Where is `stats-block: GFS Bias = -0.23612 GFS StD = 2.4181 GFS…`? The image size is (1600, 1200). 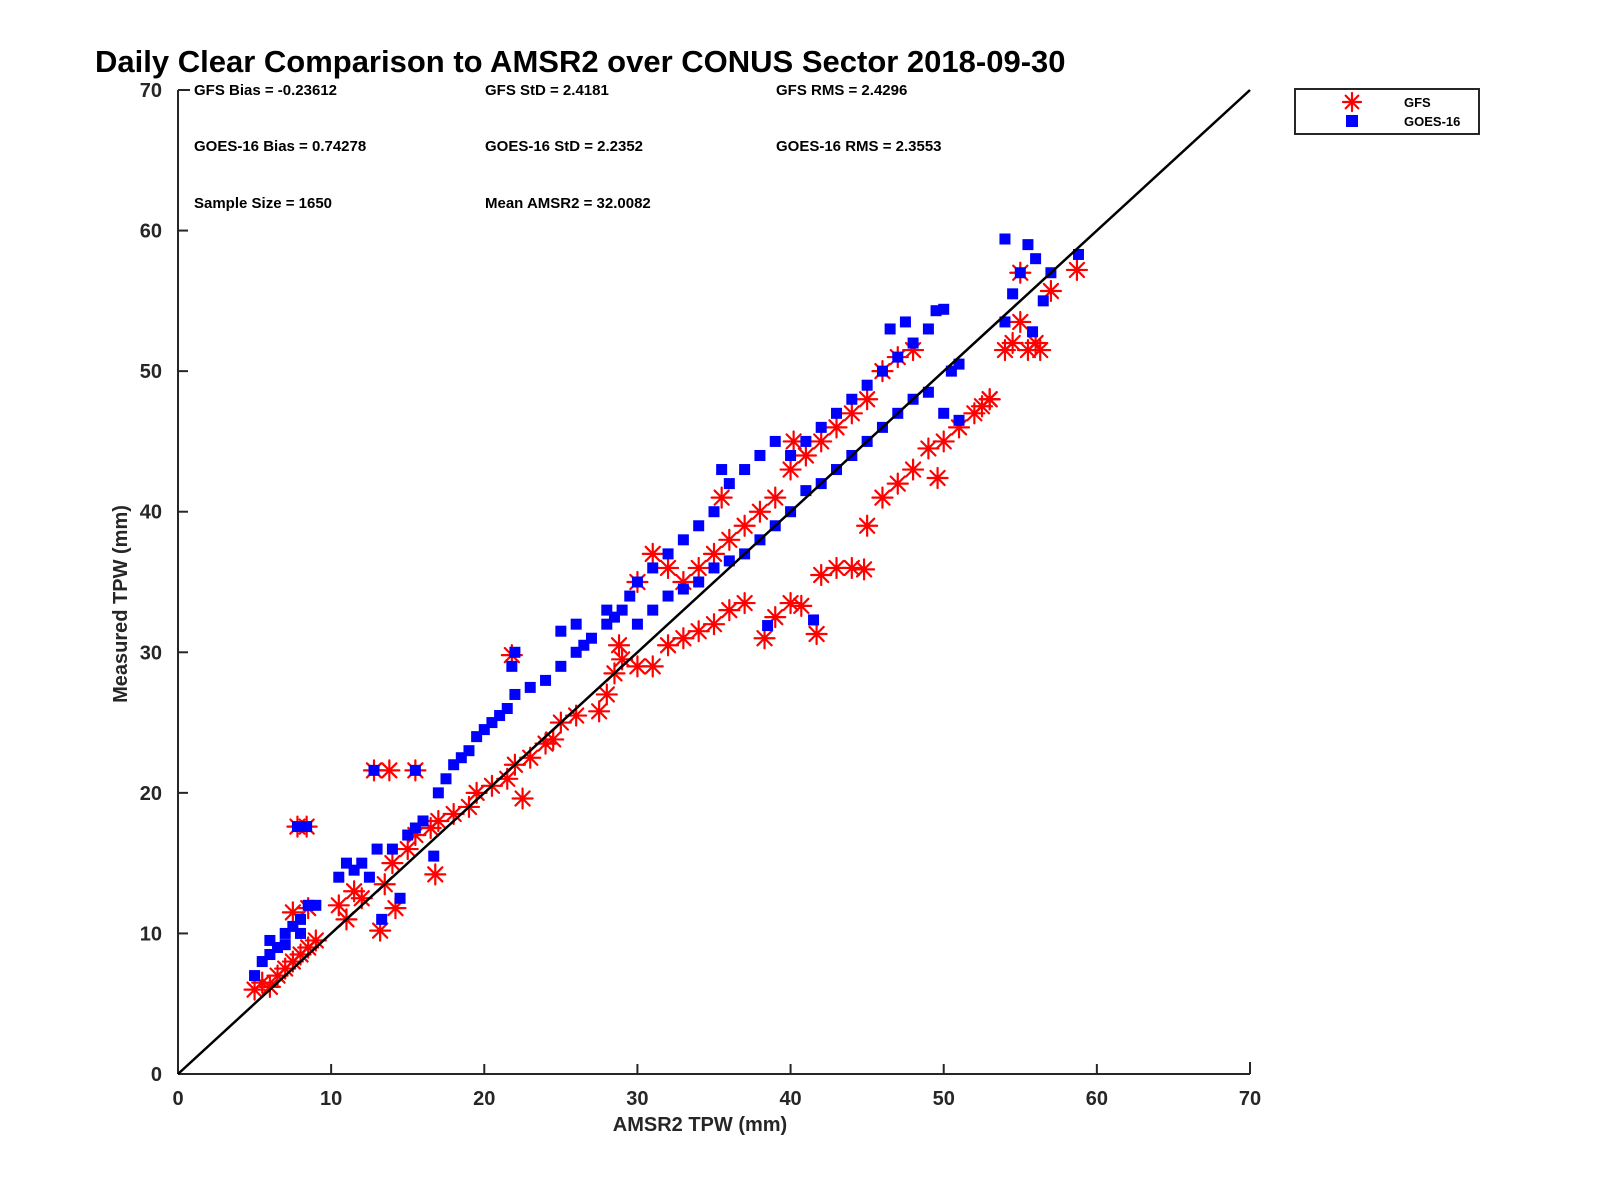 stats-block: GFS Bias = -0.23612 GFS StD = 2.4181 GFS… is located at coordinates (568, 147).